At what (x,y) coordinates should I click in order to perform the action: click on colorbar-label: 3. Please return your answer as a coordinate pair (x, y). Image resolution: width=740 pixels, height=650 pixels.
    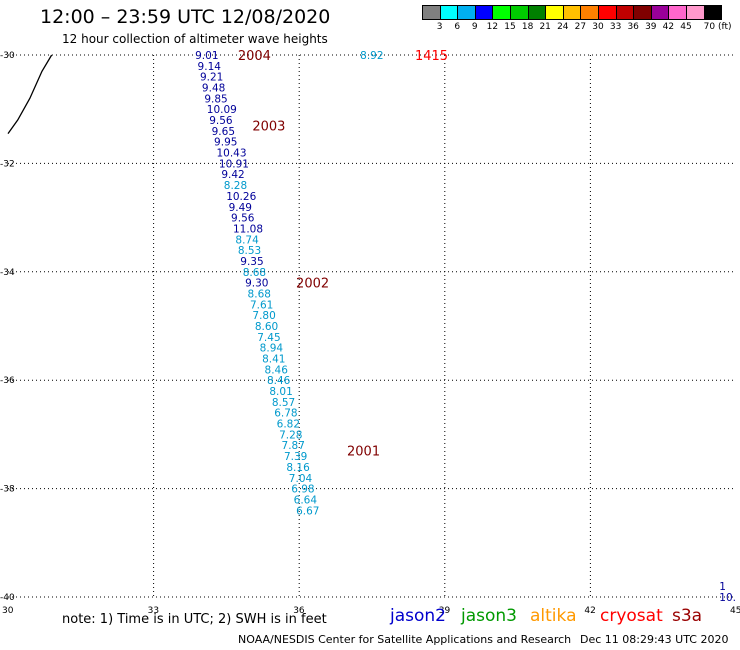
    Looking at the image, I should click on (439, 27).